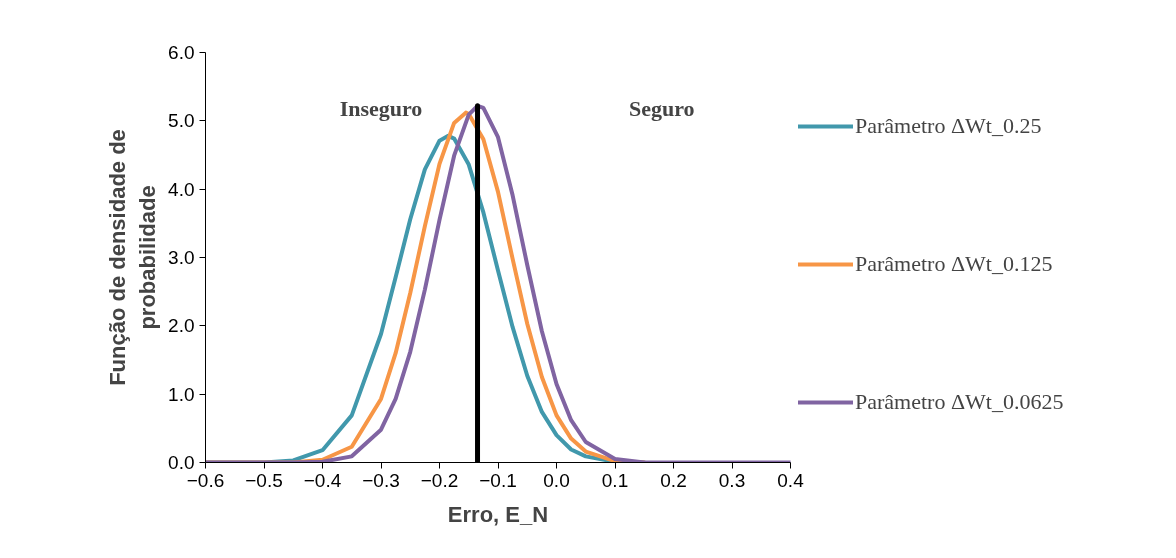 The image size is (1176, 558). What do you see at coordinates (181, 121) in the screenshot?
I see `y-tick-label: 5.0` at bounding box center [181, 121].